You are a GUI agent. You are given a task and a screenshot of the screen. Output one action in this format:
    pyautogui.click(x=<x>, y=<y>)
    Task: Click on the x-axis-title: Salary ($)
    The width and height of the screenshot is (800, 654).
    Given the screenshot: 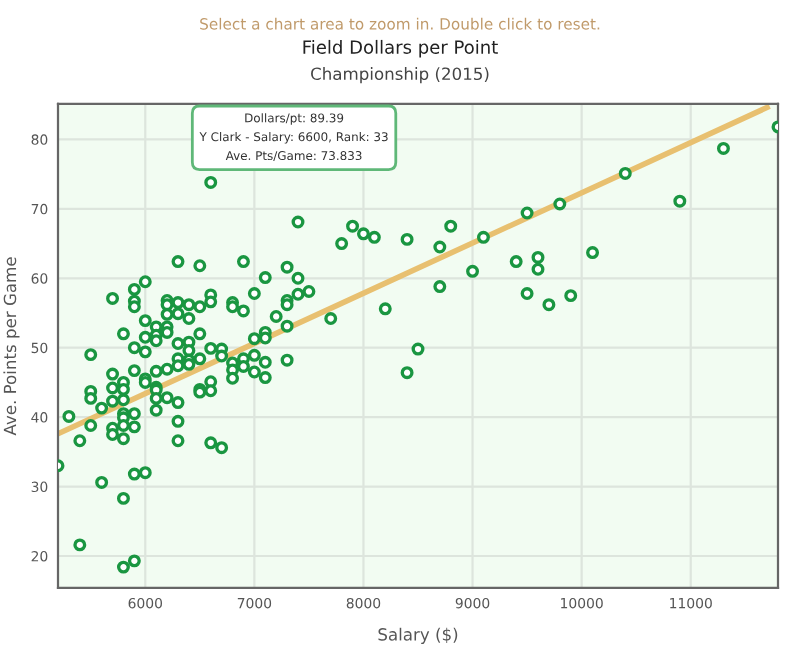 What is the action you would take?
    pyautogui.click(x=418, y=635)
    